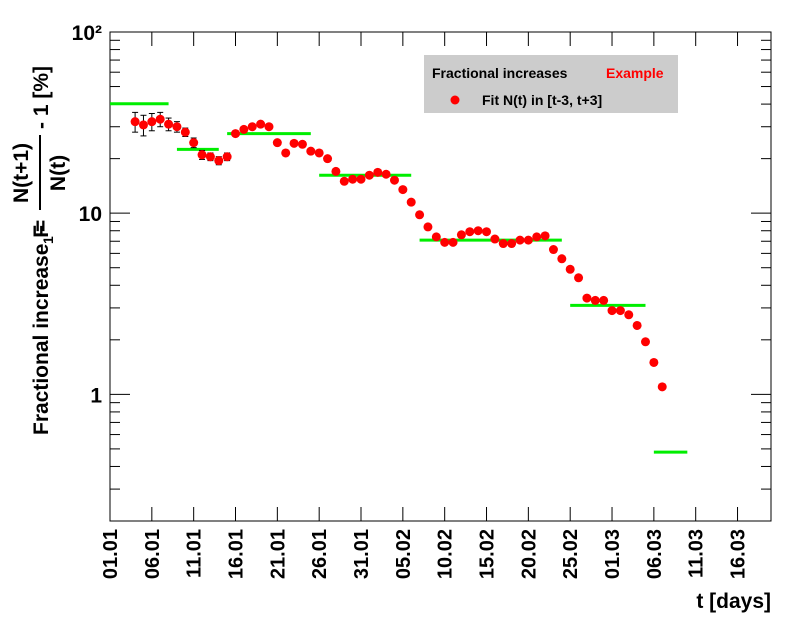  Describe the element at coordinates (237, 554) in the screenshot. I see `x-tick-label: 16.01` at that location.